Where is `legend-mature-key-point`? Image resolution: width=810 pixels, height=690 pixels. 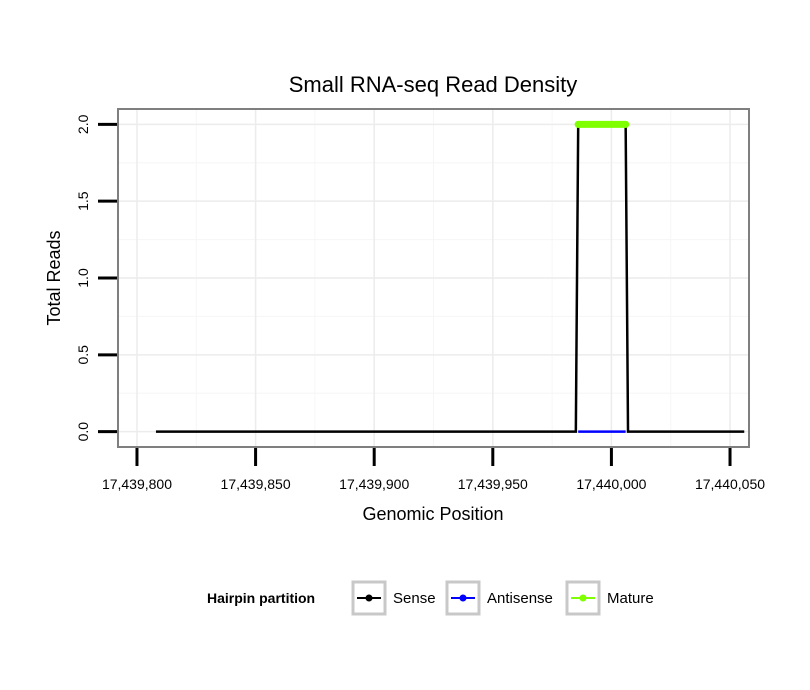
legend-mature-key-point is located at coordinates (583, 598).